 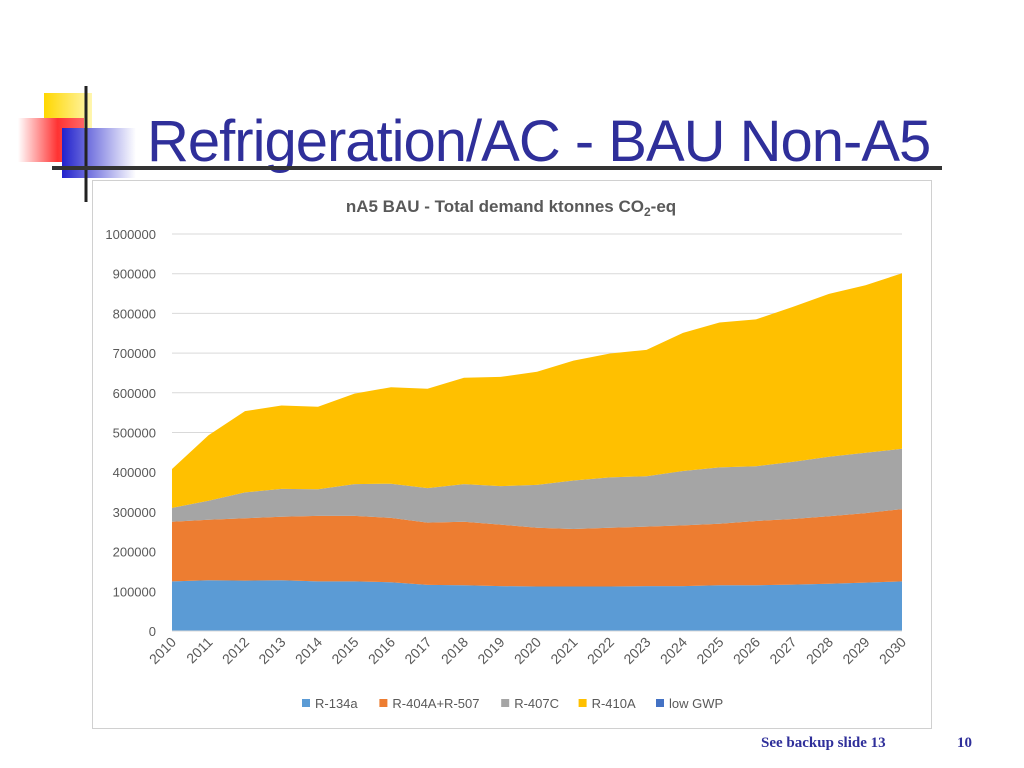 I want to click on x-tick-label: 2026, so click(x=746, y=650).